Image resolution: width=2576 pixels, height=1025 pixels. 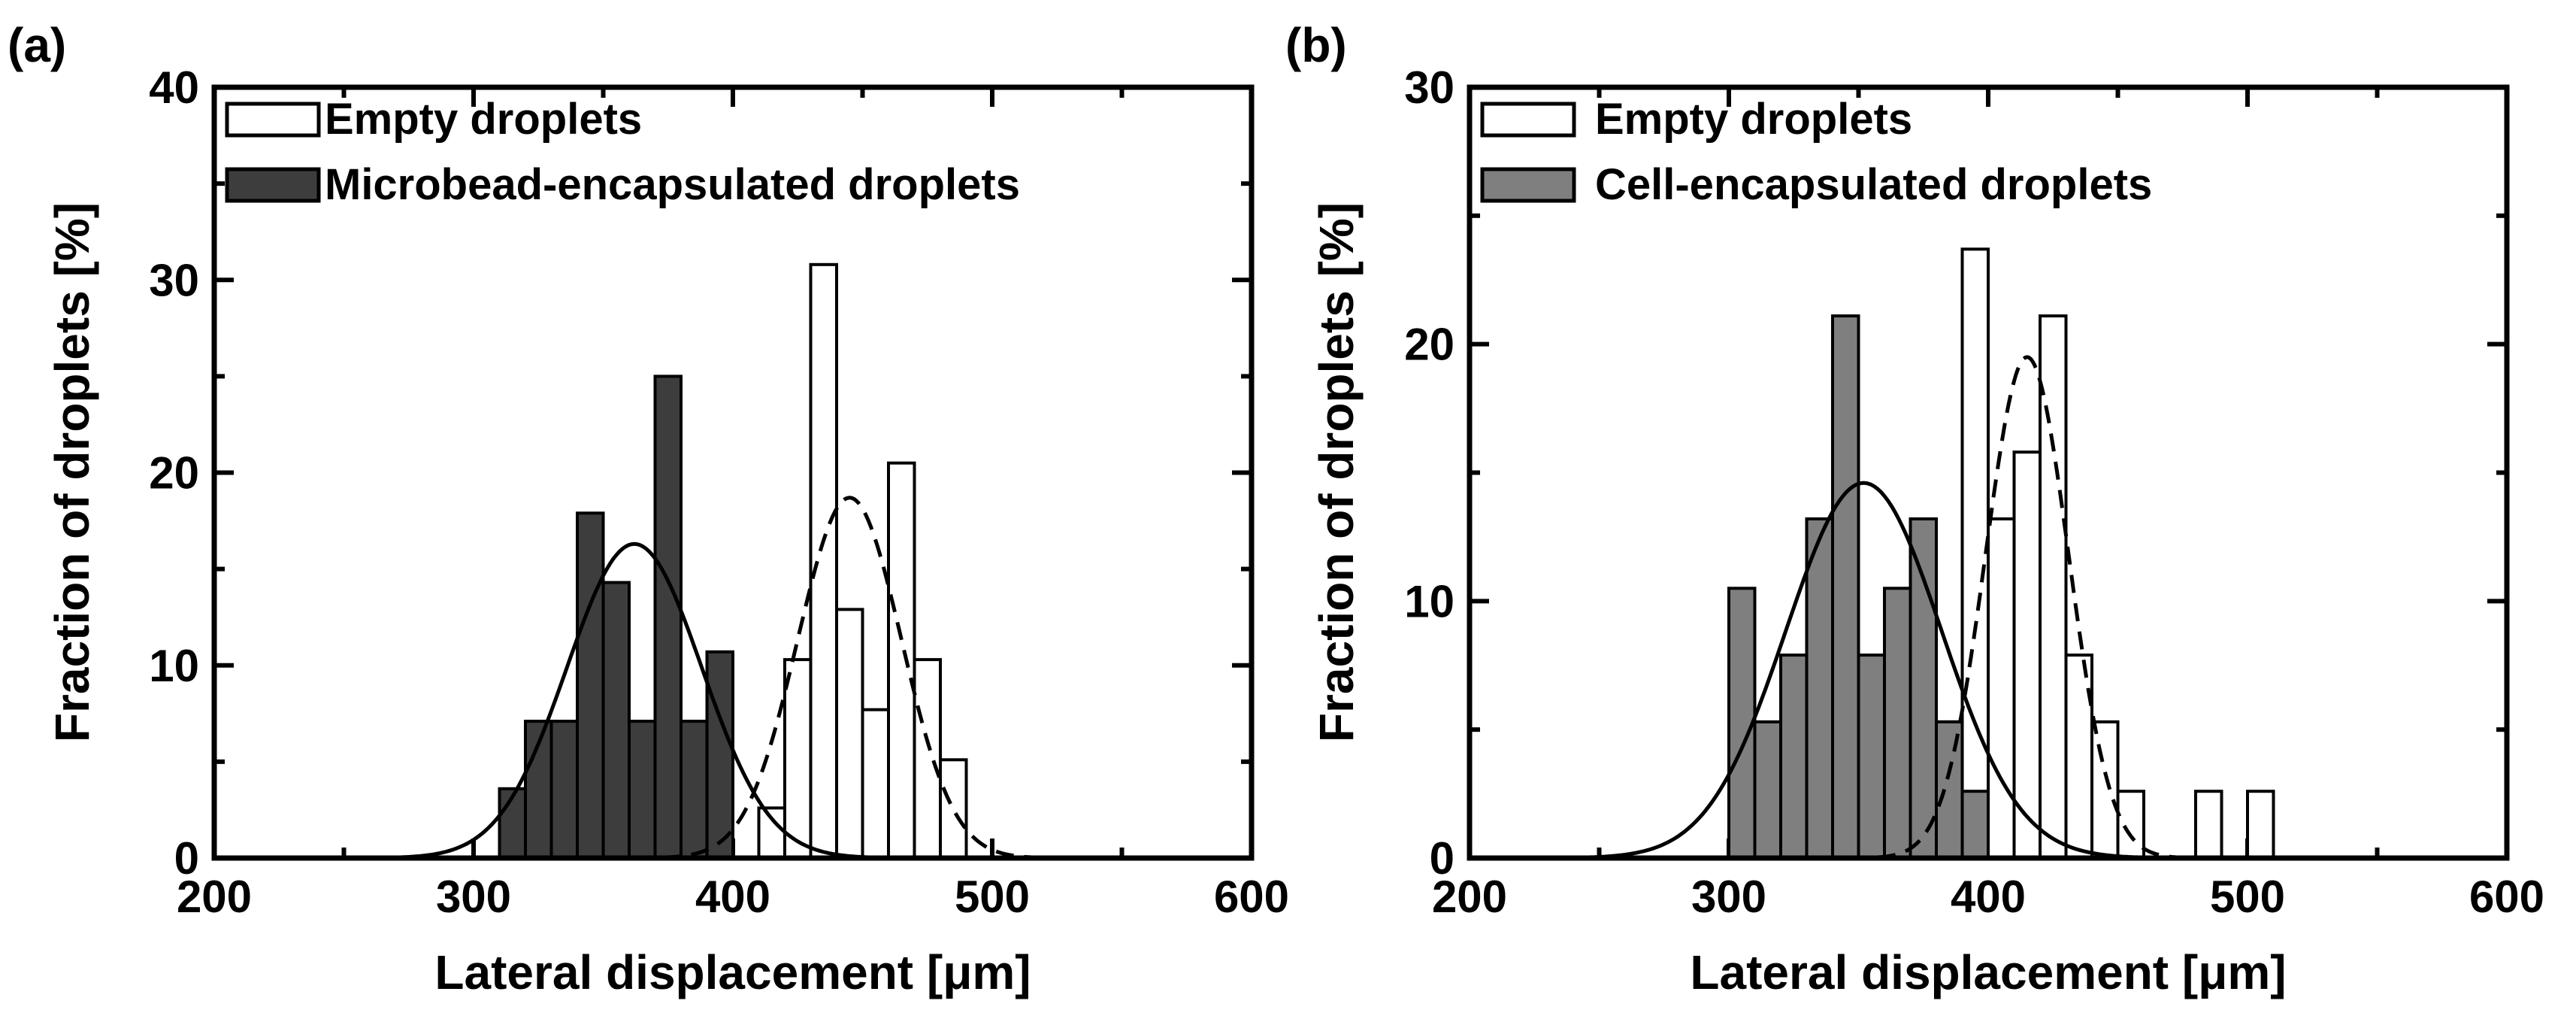 I want to click on panel-a-y-axis-title: Fraction of droplets [%], so click(x=72, y=472).